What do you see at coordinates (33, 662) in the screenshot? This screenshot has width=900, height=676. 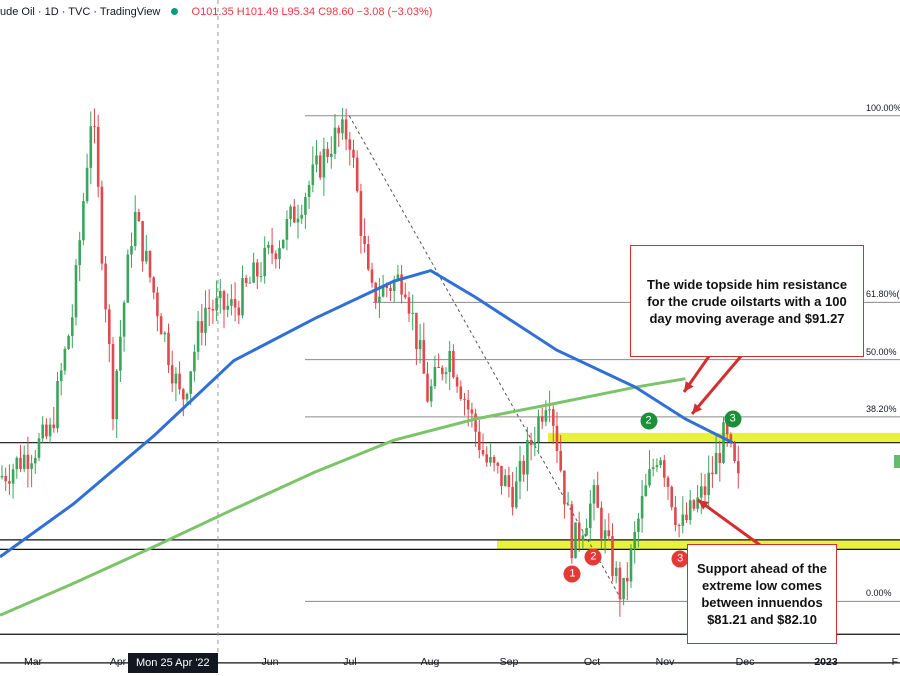 I see `x-tick-mar: Mar` at bounding box center [33, 662].